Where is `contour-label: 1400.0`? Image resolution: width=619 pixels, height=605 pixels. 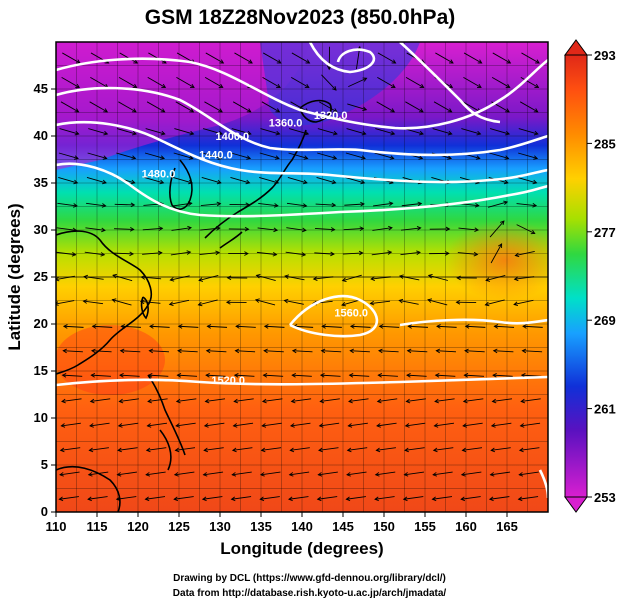 contour-label: 1400.0 is located at coordinates (232, 137).